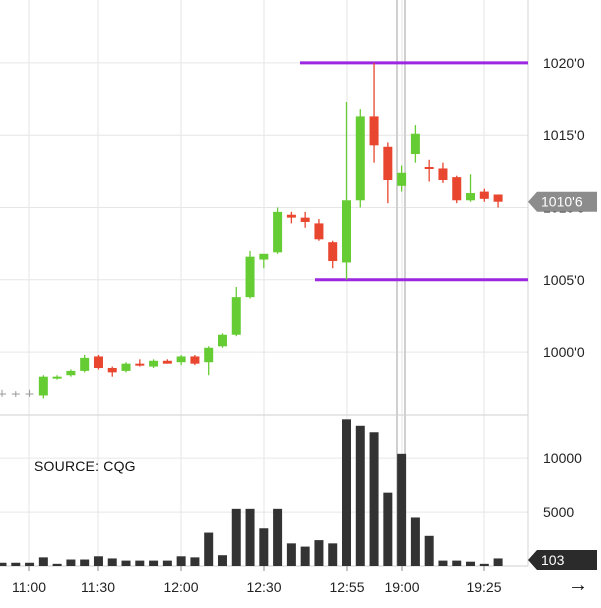 Image resolution: width=601 pixels, height=608 pixels. I want to click on x-tick-label: 11:00, so click(29, 587).